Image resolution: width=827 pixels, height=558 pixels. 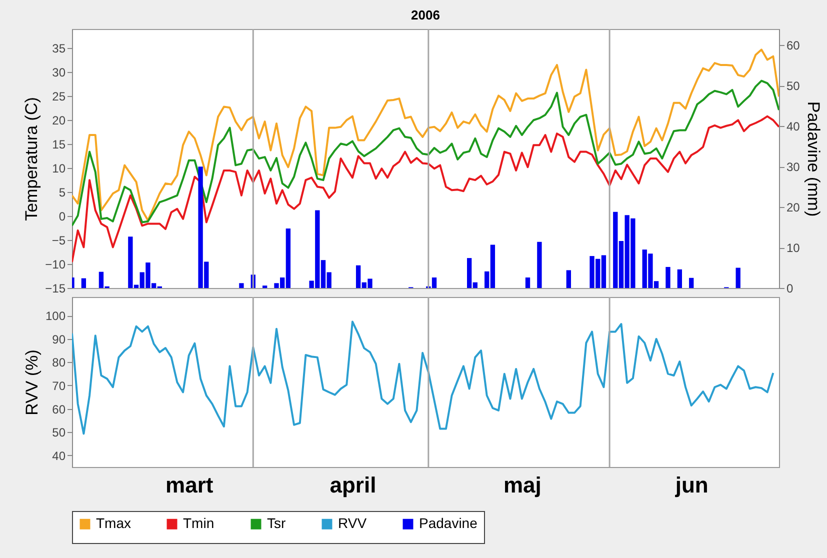 What do you see at coordinates (59, 49) in the screenshot?
I see `y-tick-label: 35` at bounding box center [59, 49].